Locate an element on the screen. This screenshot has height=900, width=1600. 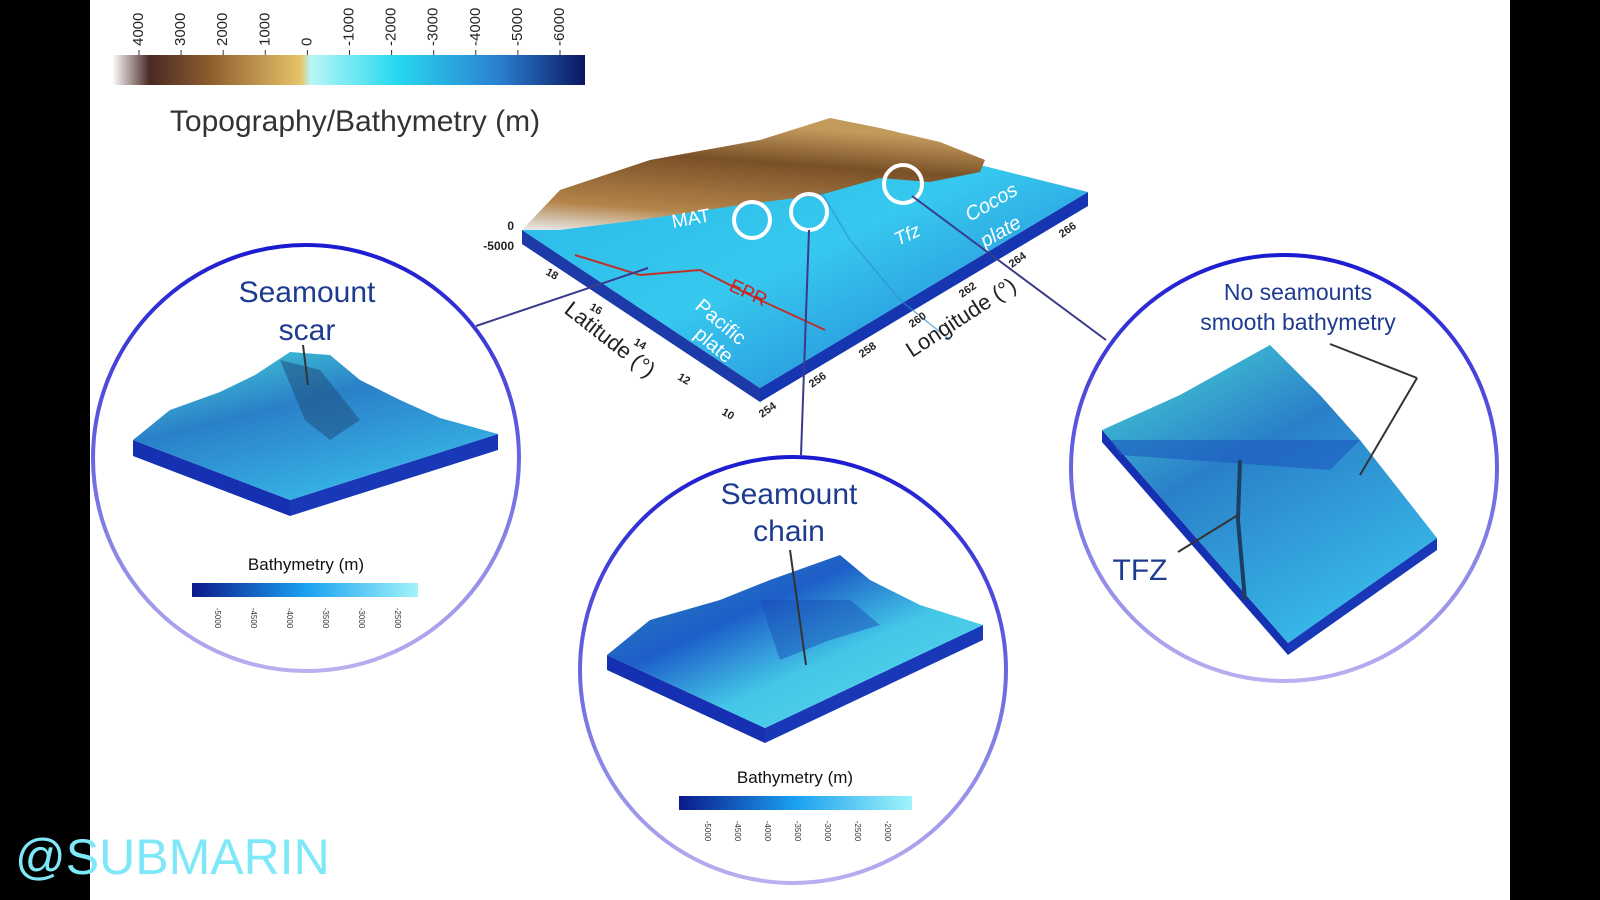
lat-tick-label: 10 is located at coordinates (728, 414).